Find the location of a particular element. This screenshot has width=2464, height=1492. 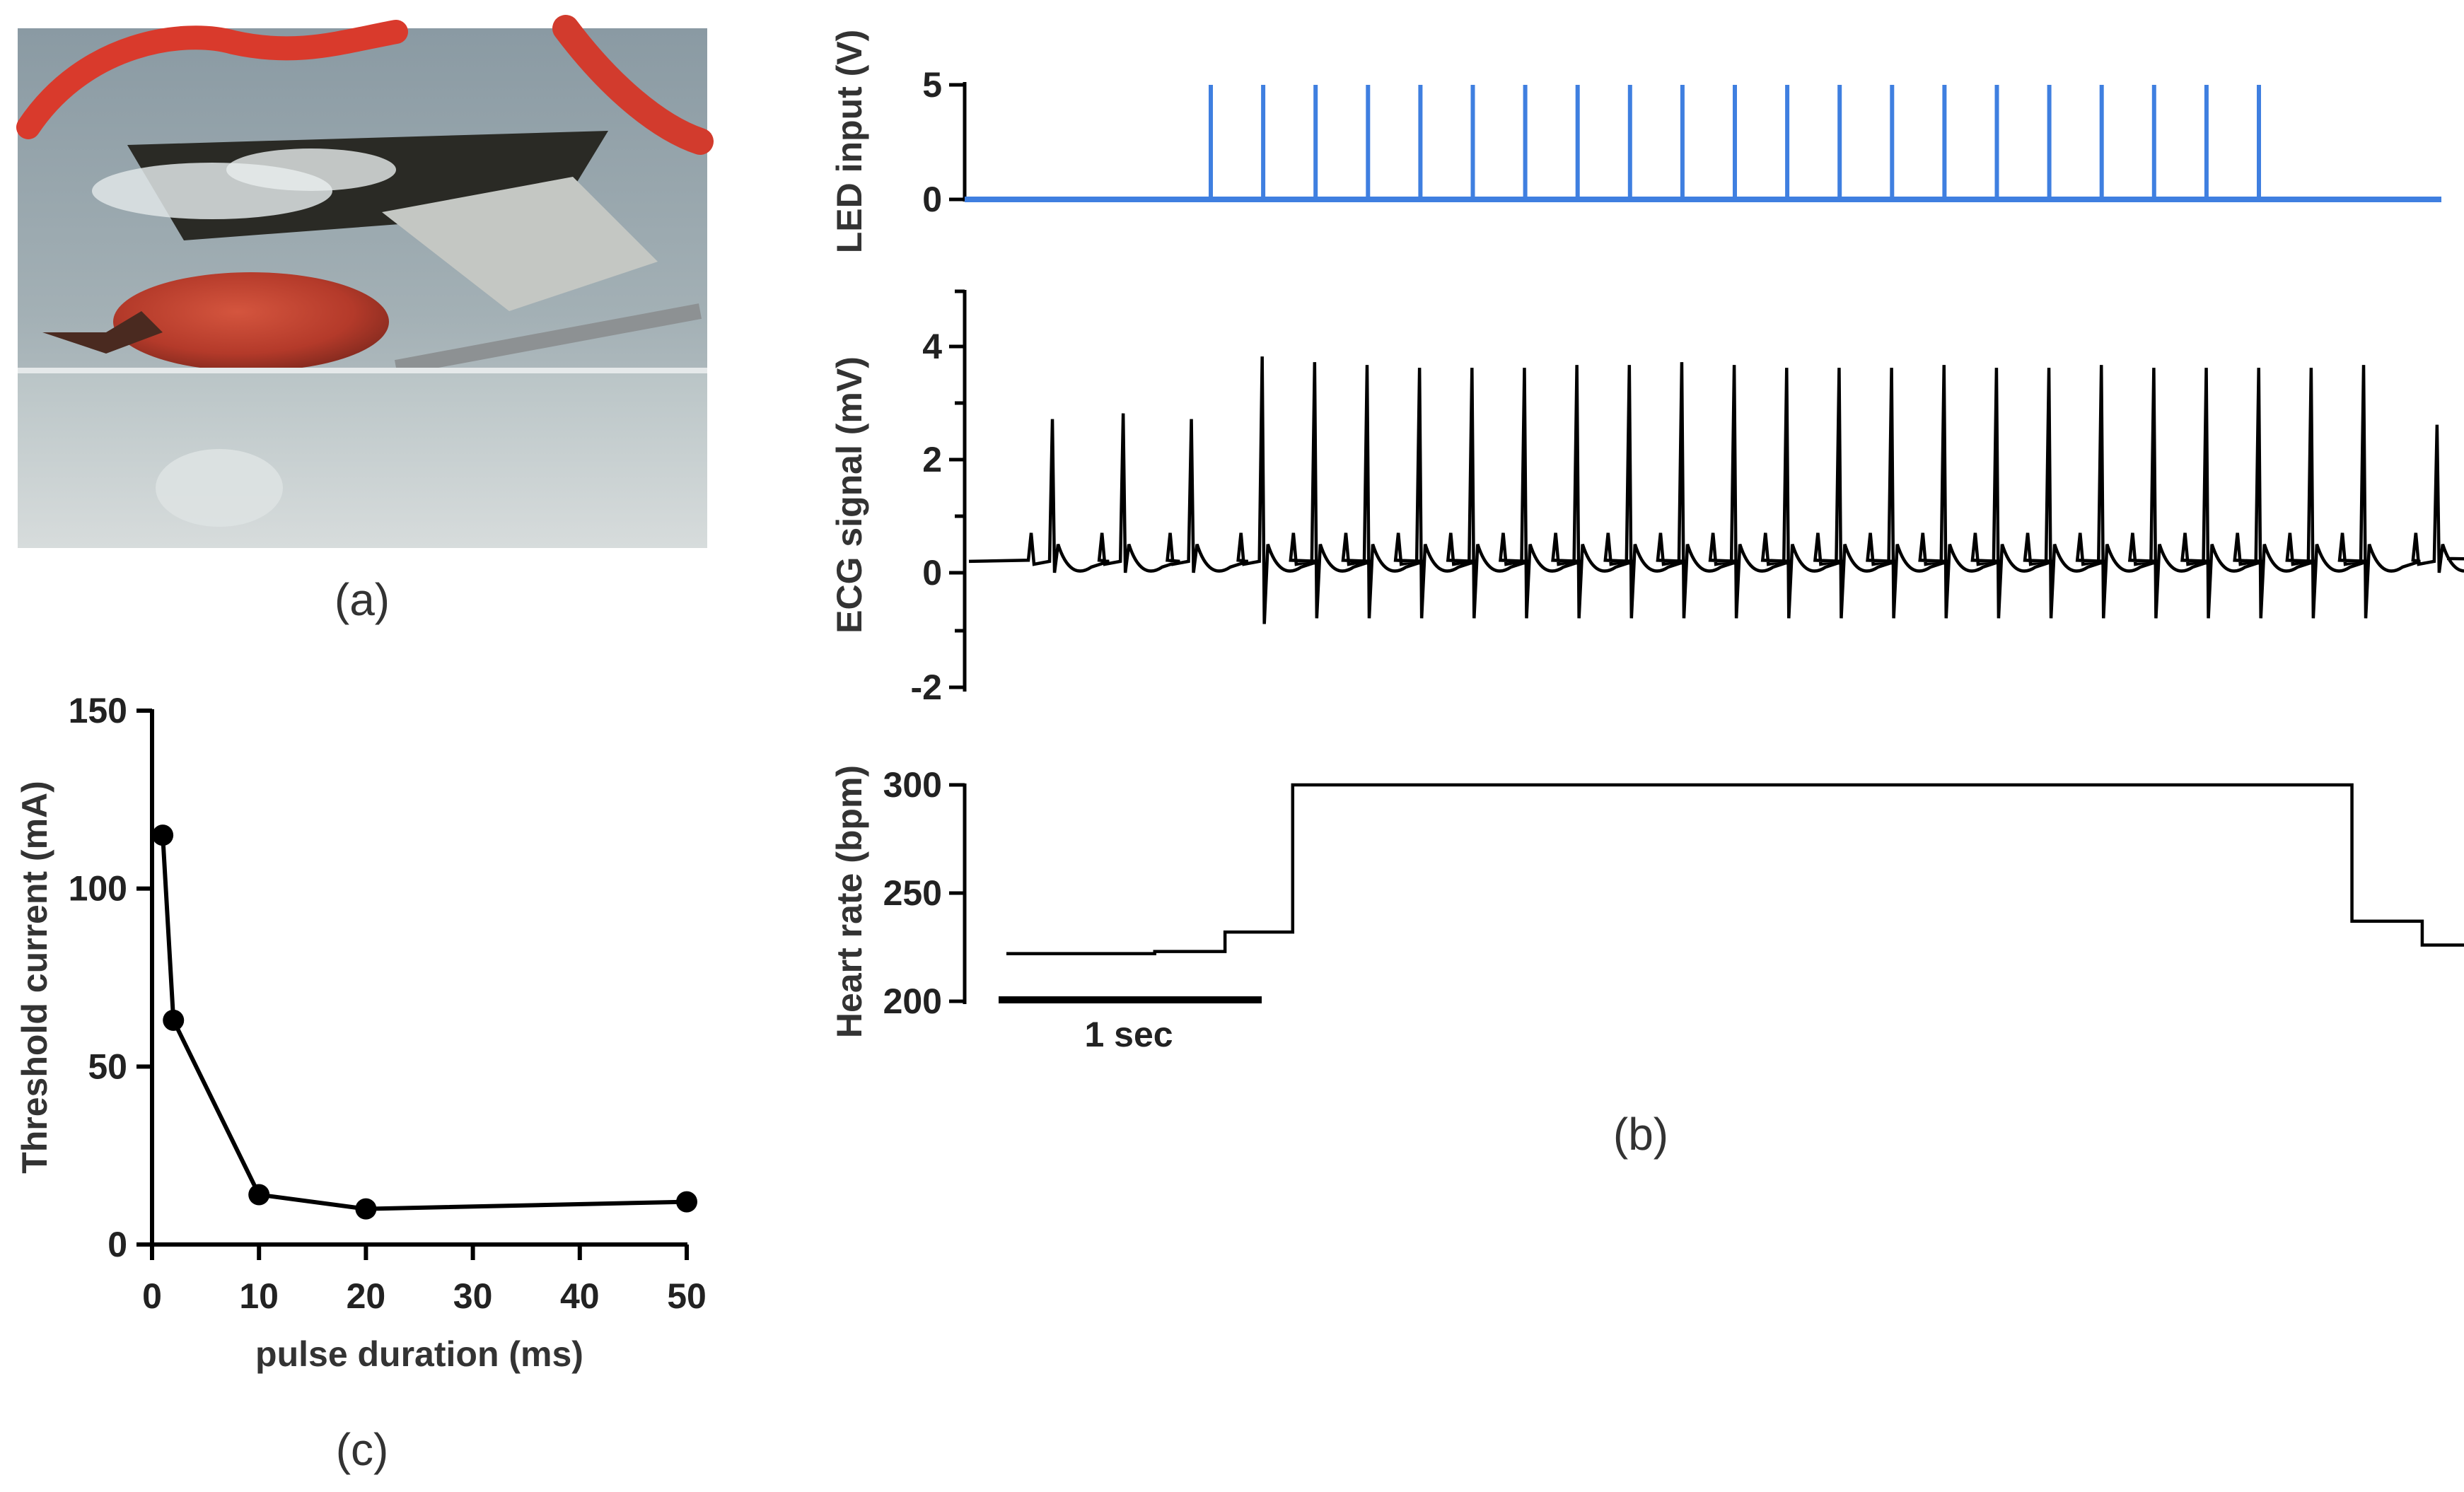

threshold-x-tick-label: 20 is located at coordinates (366, 1296).